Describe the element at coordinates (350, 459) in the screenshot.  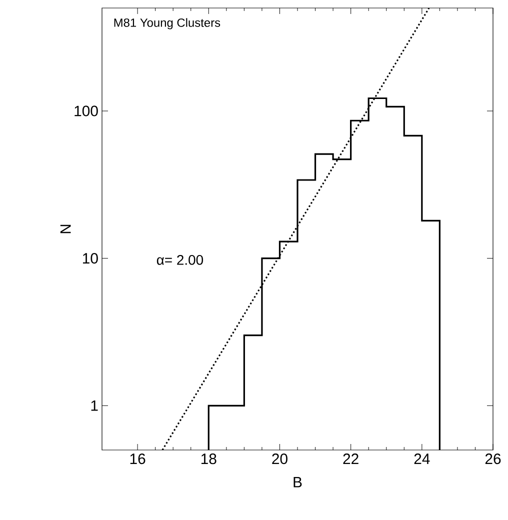
I see `x-tick-label: 22` at that location.